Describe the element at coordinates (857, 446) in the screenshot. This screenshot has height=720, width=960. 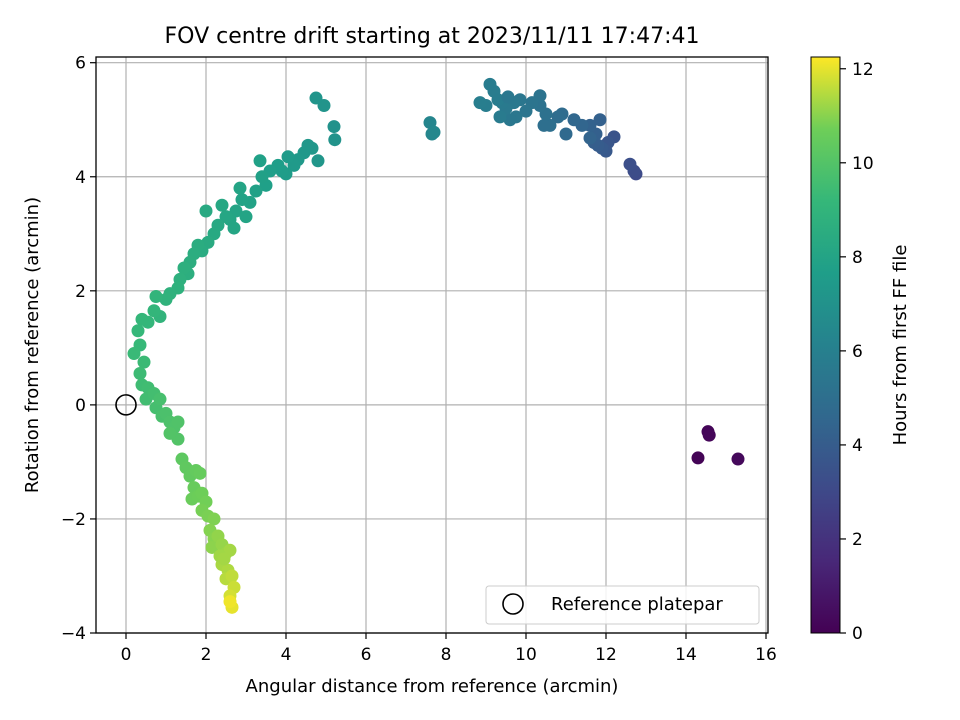
I see `colorbar-tick-label: 4` at that location.